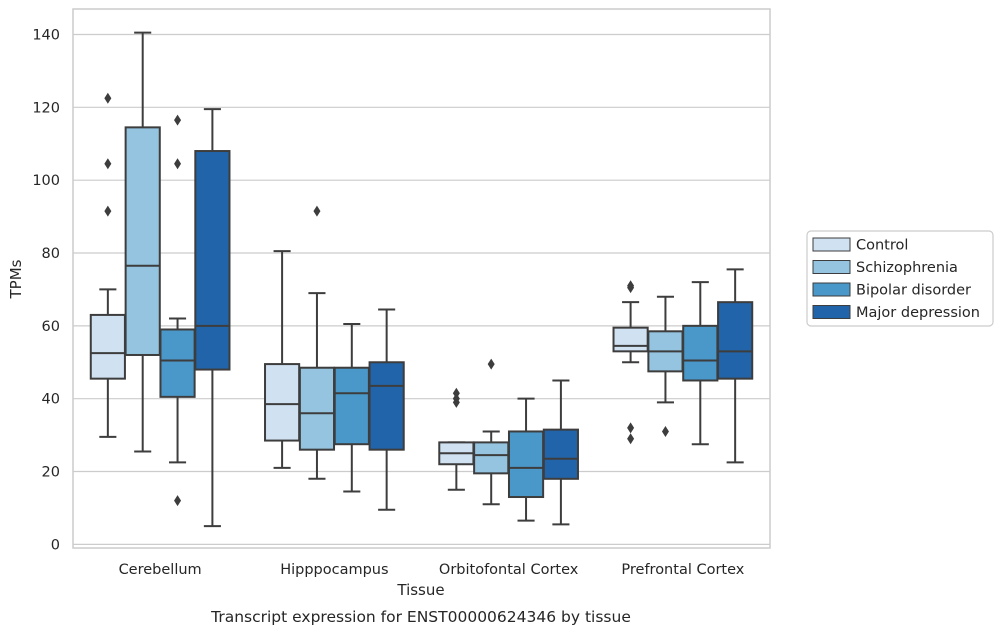 The height and width of the screenshot is (634, 1002). Describe the element at coordinates (918, 313) in the screenshot. I see `legend-label: Major depression` at that location.